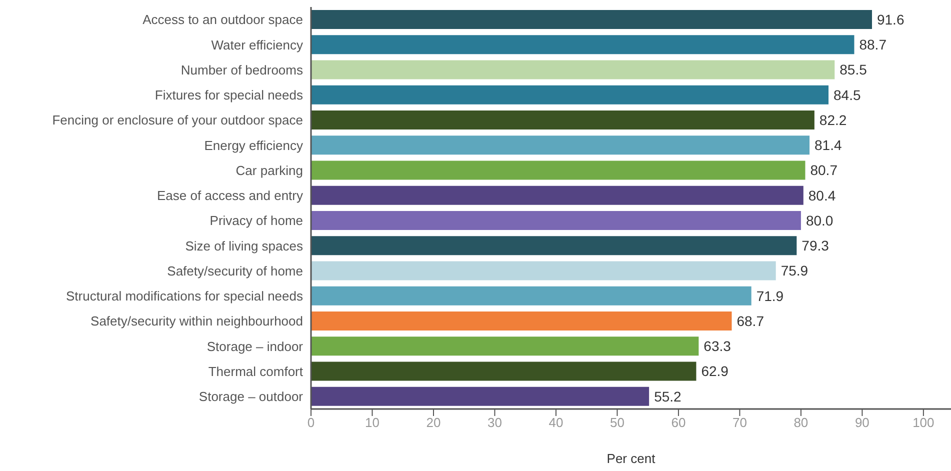  Describe the element at coordinates (230, 196) in the screenshot. I see `y-tick-label: Ease of access and entry` at that location.